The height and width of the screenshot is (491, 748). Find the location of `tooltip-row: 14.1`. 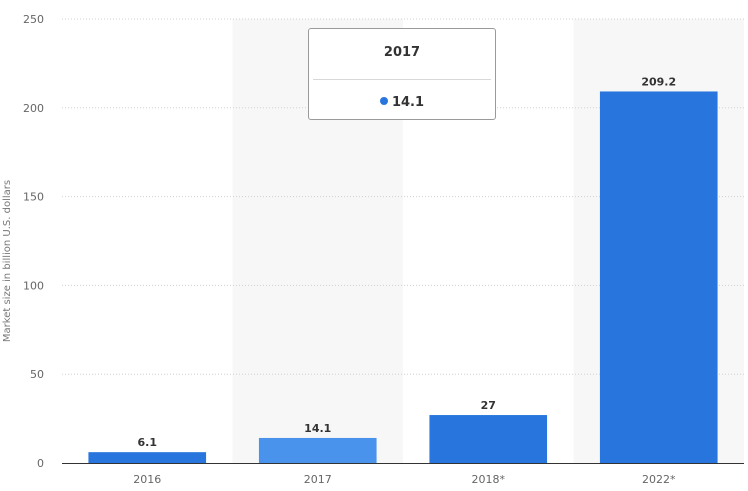

tooltip-row: 14.1 is located at coordinates (402, 102).